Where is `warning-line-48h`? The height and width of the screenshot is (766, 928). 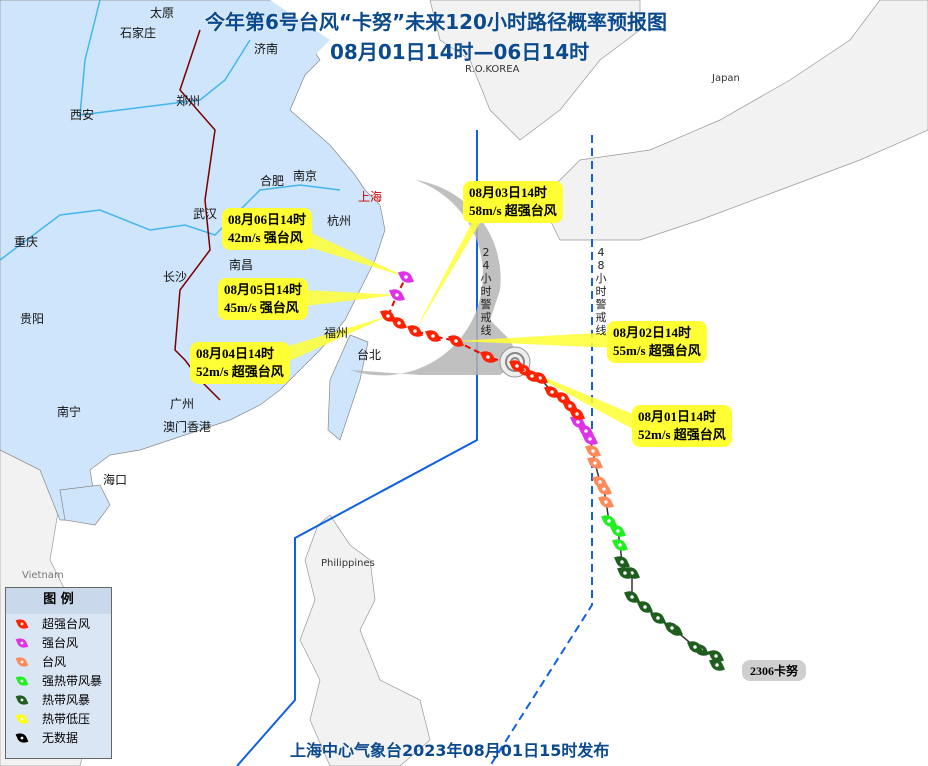 warning-line-48h is located at coordinates (541, 450).